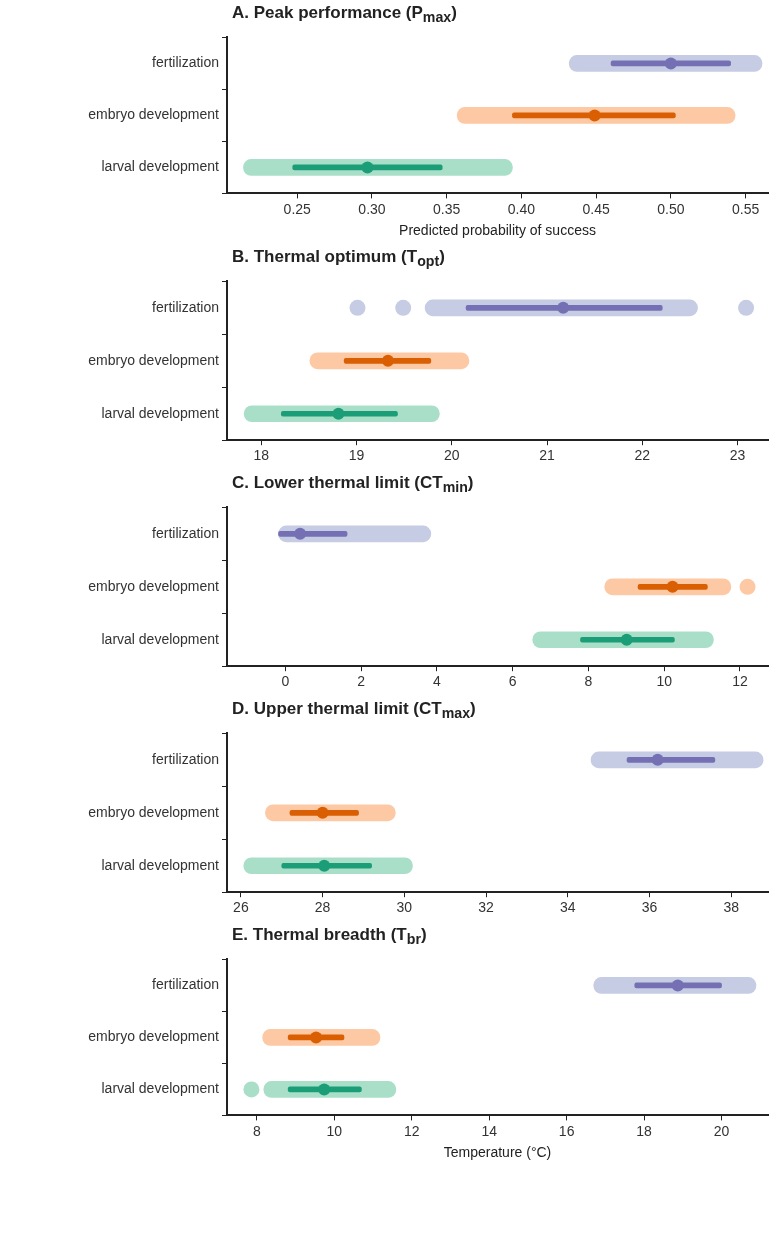 This screenshot has height=1249, width=782. What do you see at coordinates (447, 208) in the screenshot?
I see `x-tick-label: 0.35` at bounding box center [447, 208].